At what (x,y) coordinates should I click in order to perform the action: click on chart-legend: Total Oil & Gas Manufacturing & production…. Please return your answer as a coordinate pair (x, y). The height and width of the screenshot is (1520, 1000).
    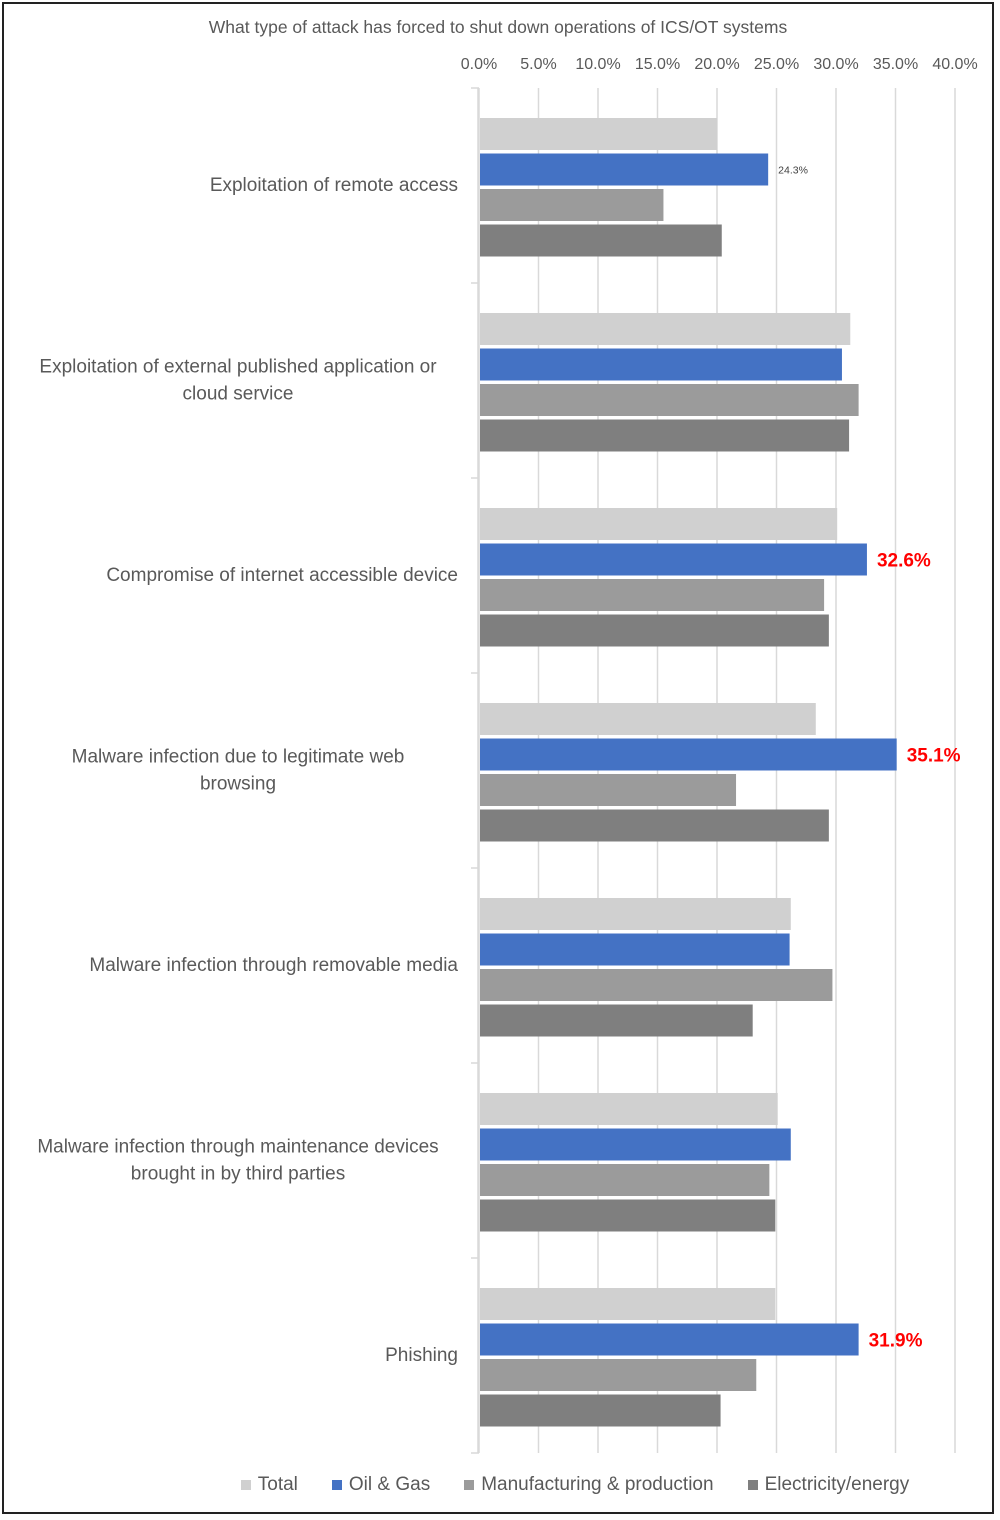
    Looking at the image, I should click on (500, 1485).